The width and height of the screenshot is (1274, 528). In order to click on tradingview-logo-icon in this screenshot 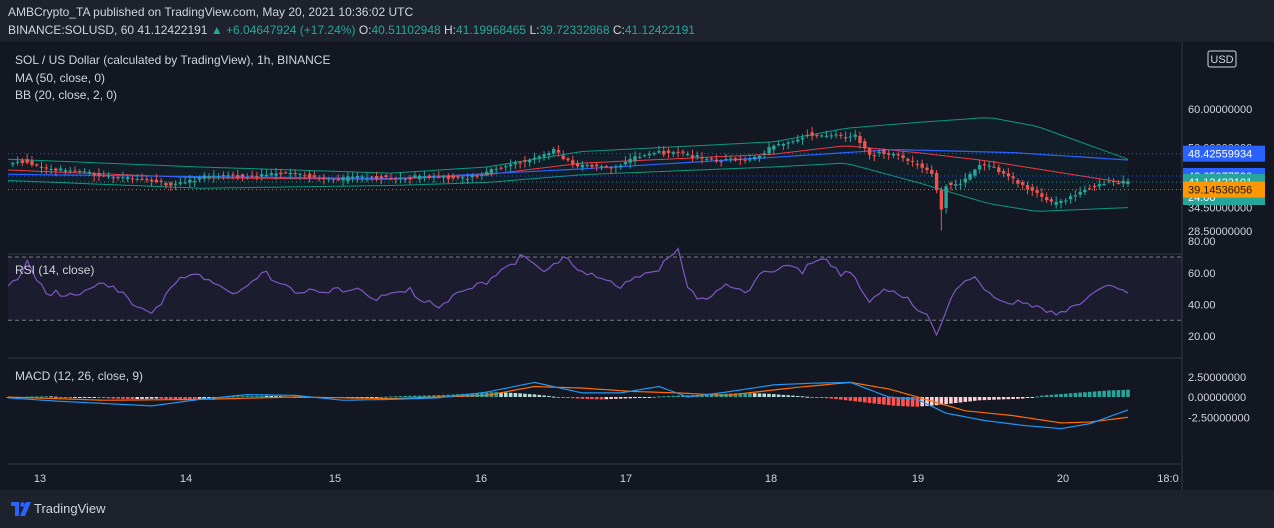, I will do `click(21, 509)`.